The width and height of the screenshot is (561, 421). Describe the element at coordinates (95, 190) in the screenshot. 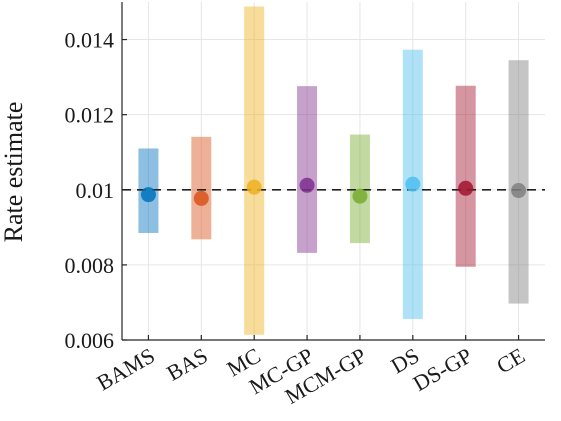

I see `y-tick-label: 0.01` at that location.